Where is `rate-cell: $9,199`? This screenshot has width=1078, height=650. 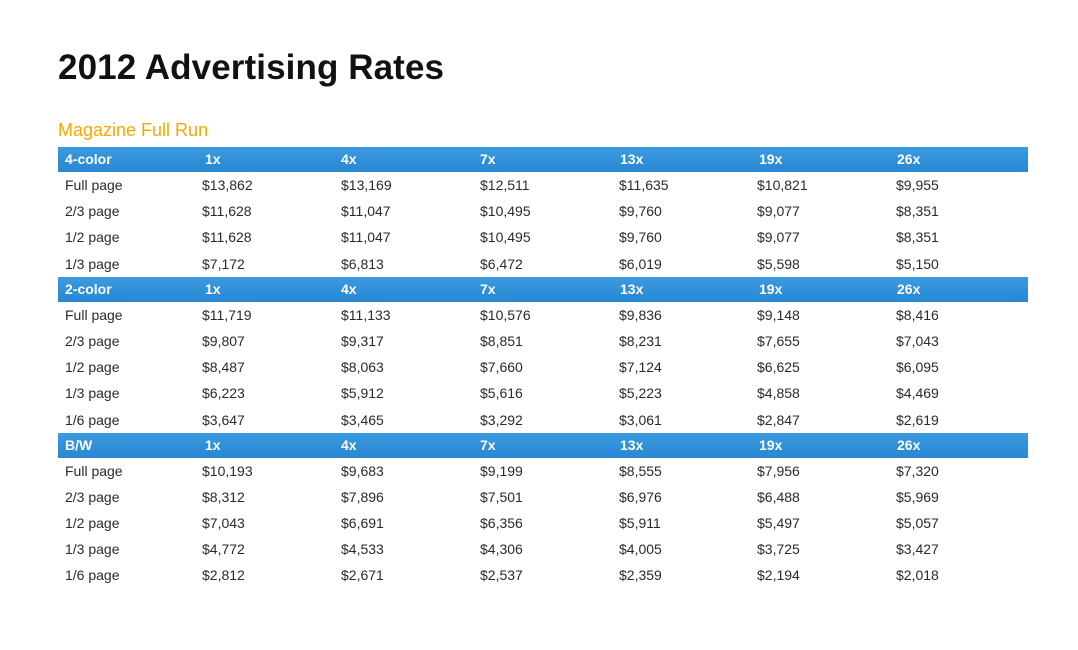
rate-cell: $9,199 is located at coordinates (501, 470).